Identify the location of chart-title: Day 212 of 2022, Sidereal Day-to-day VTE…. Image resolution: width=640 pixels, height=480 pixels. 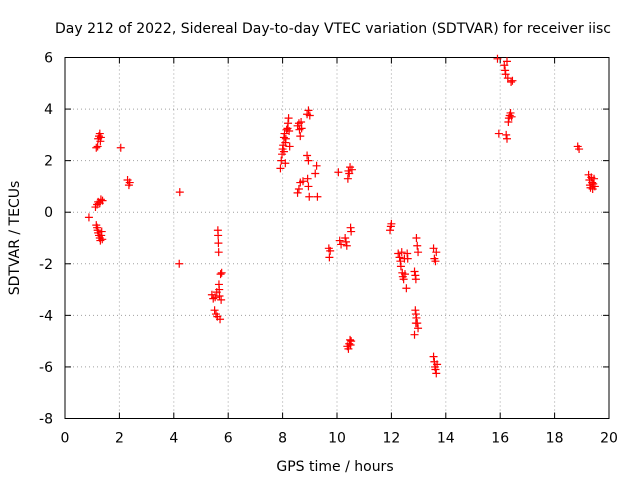
(333, 29).